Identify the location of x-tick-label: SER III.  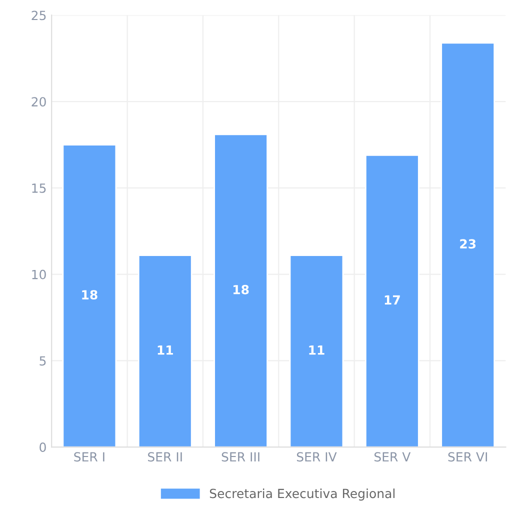
(241, 457).